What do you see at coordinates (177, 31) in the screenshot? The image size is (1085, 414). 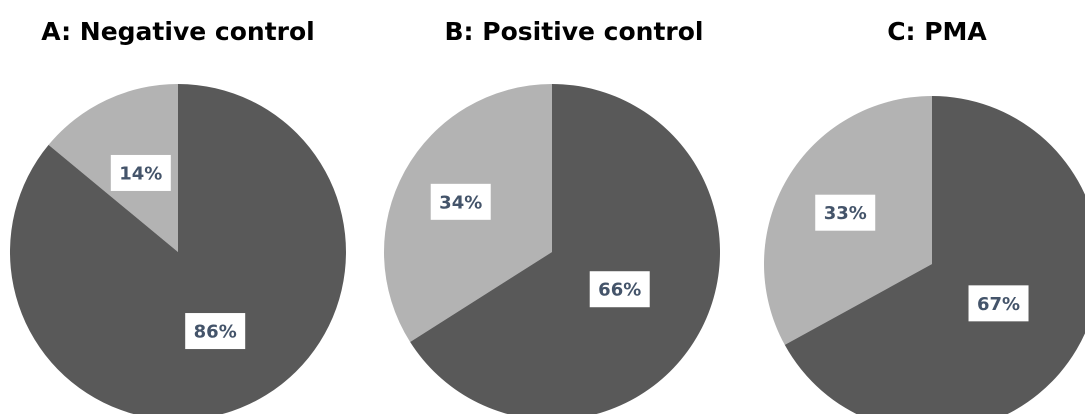 I see `chart-a-title: A: Negative control` at bounding box center [177, 31].